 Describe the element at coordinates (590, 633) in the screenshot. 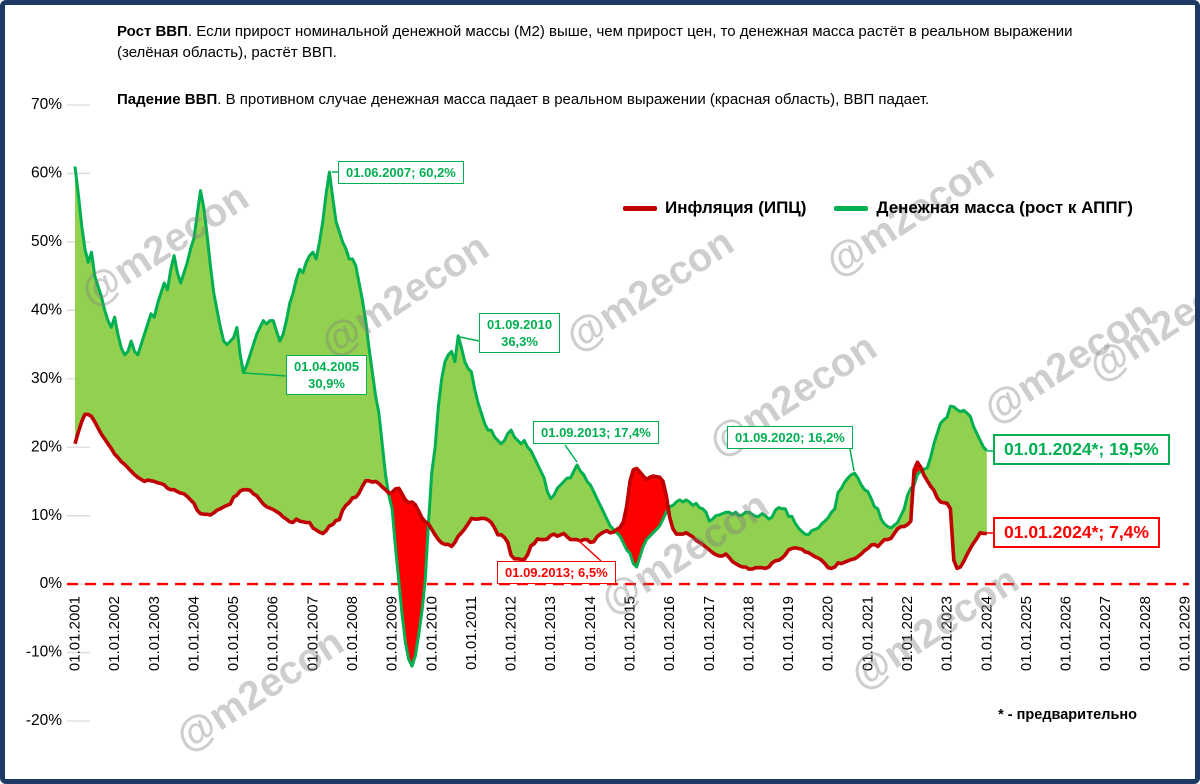

I see `x-axis-label: 01.01.2014` at that location.